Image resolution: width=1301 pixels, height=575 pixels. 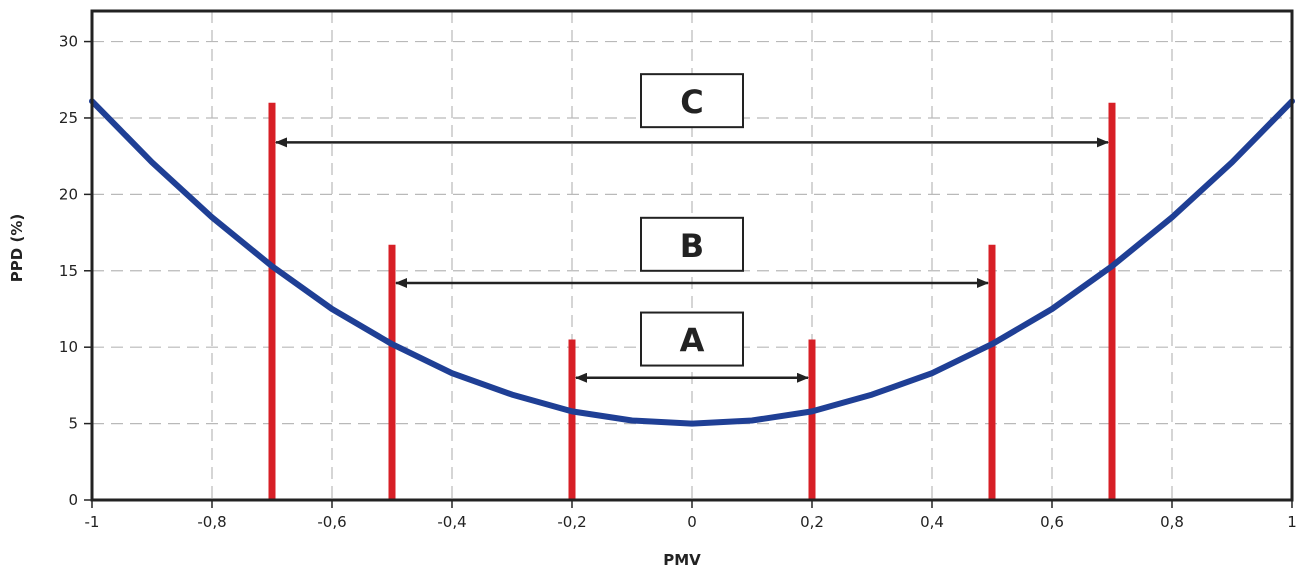 I want to click on x-tick-label: 0,6, so click(x=1052, y=522).